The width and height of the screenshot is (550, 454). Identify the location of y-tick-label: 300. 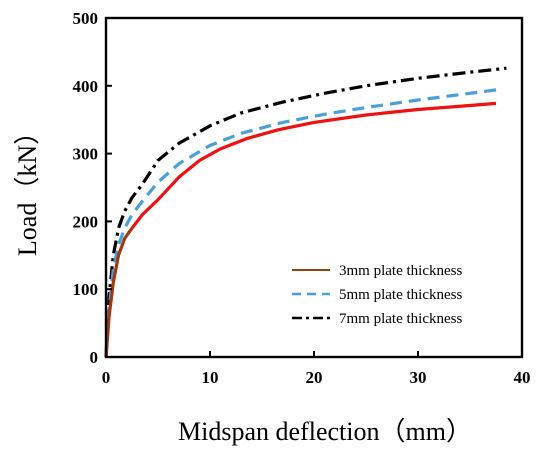
(86, 154).